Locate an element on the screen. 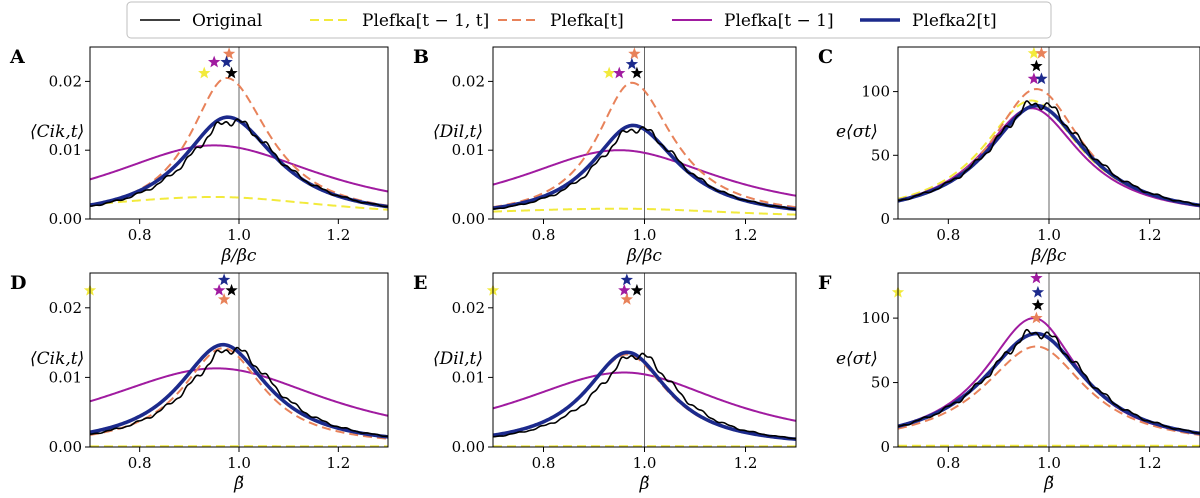  y-tick-label: 0 is located at coordinates (885, 447).